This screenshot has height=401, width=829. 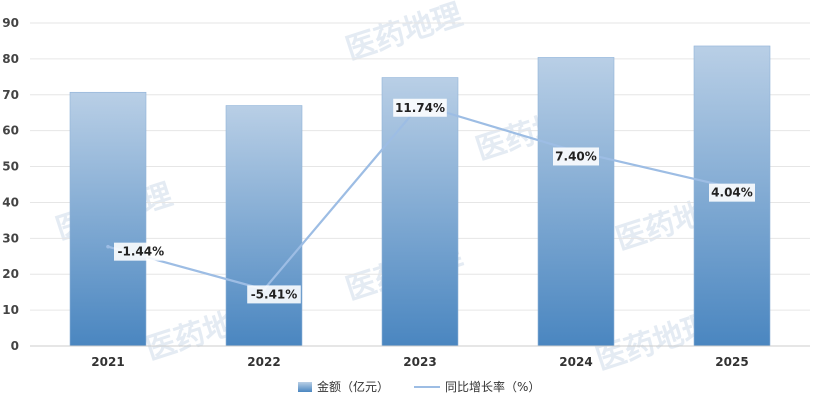 What do you see at coordinates (10, 238) in the screenshot?
I see `y-tick-label: 30` at bounding box center [10, 238].